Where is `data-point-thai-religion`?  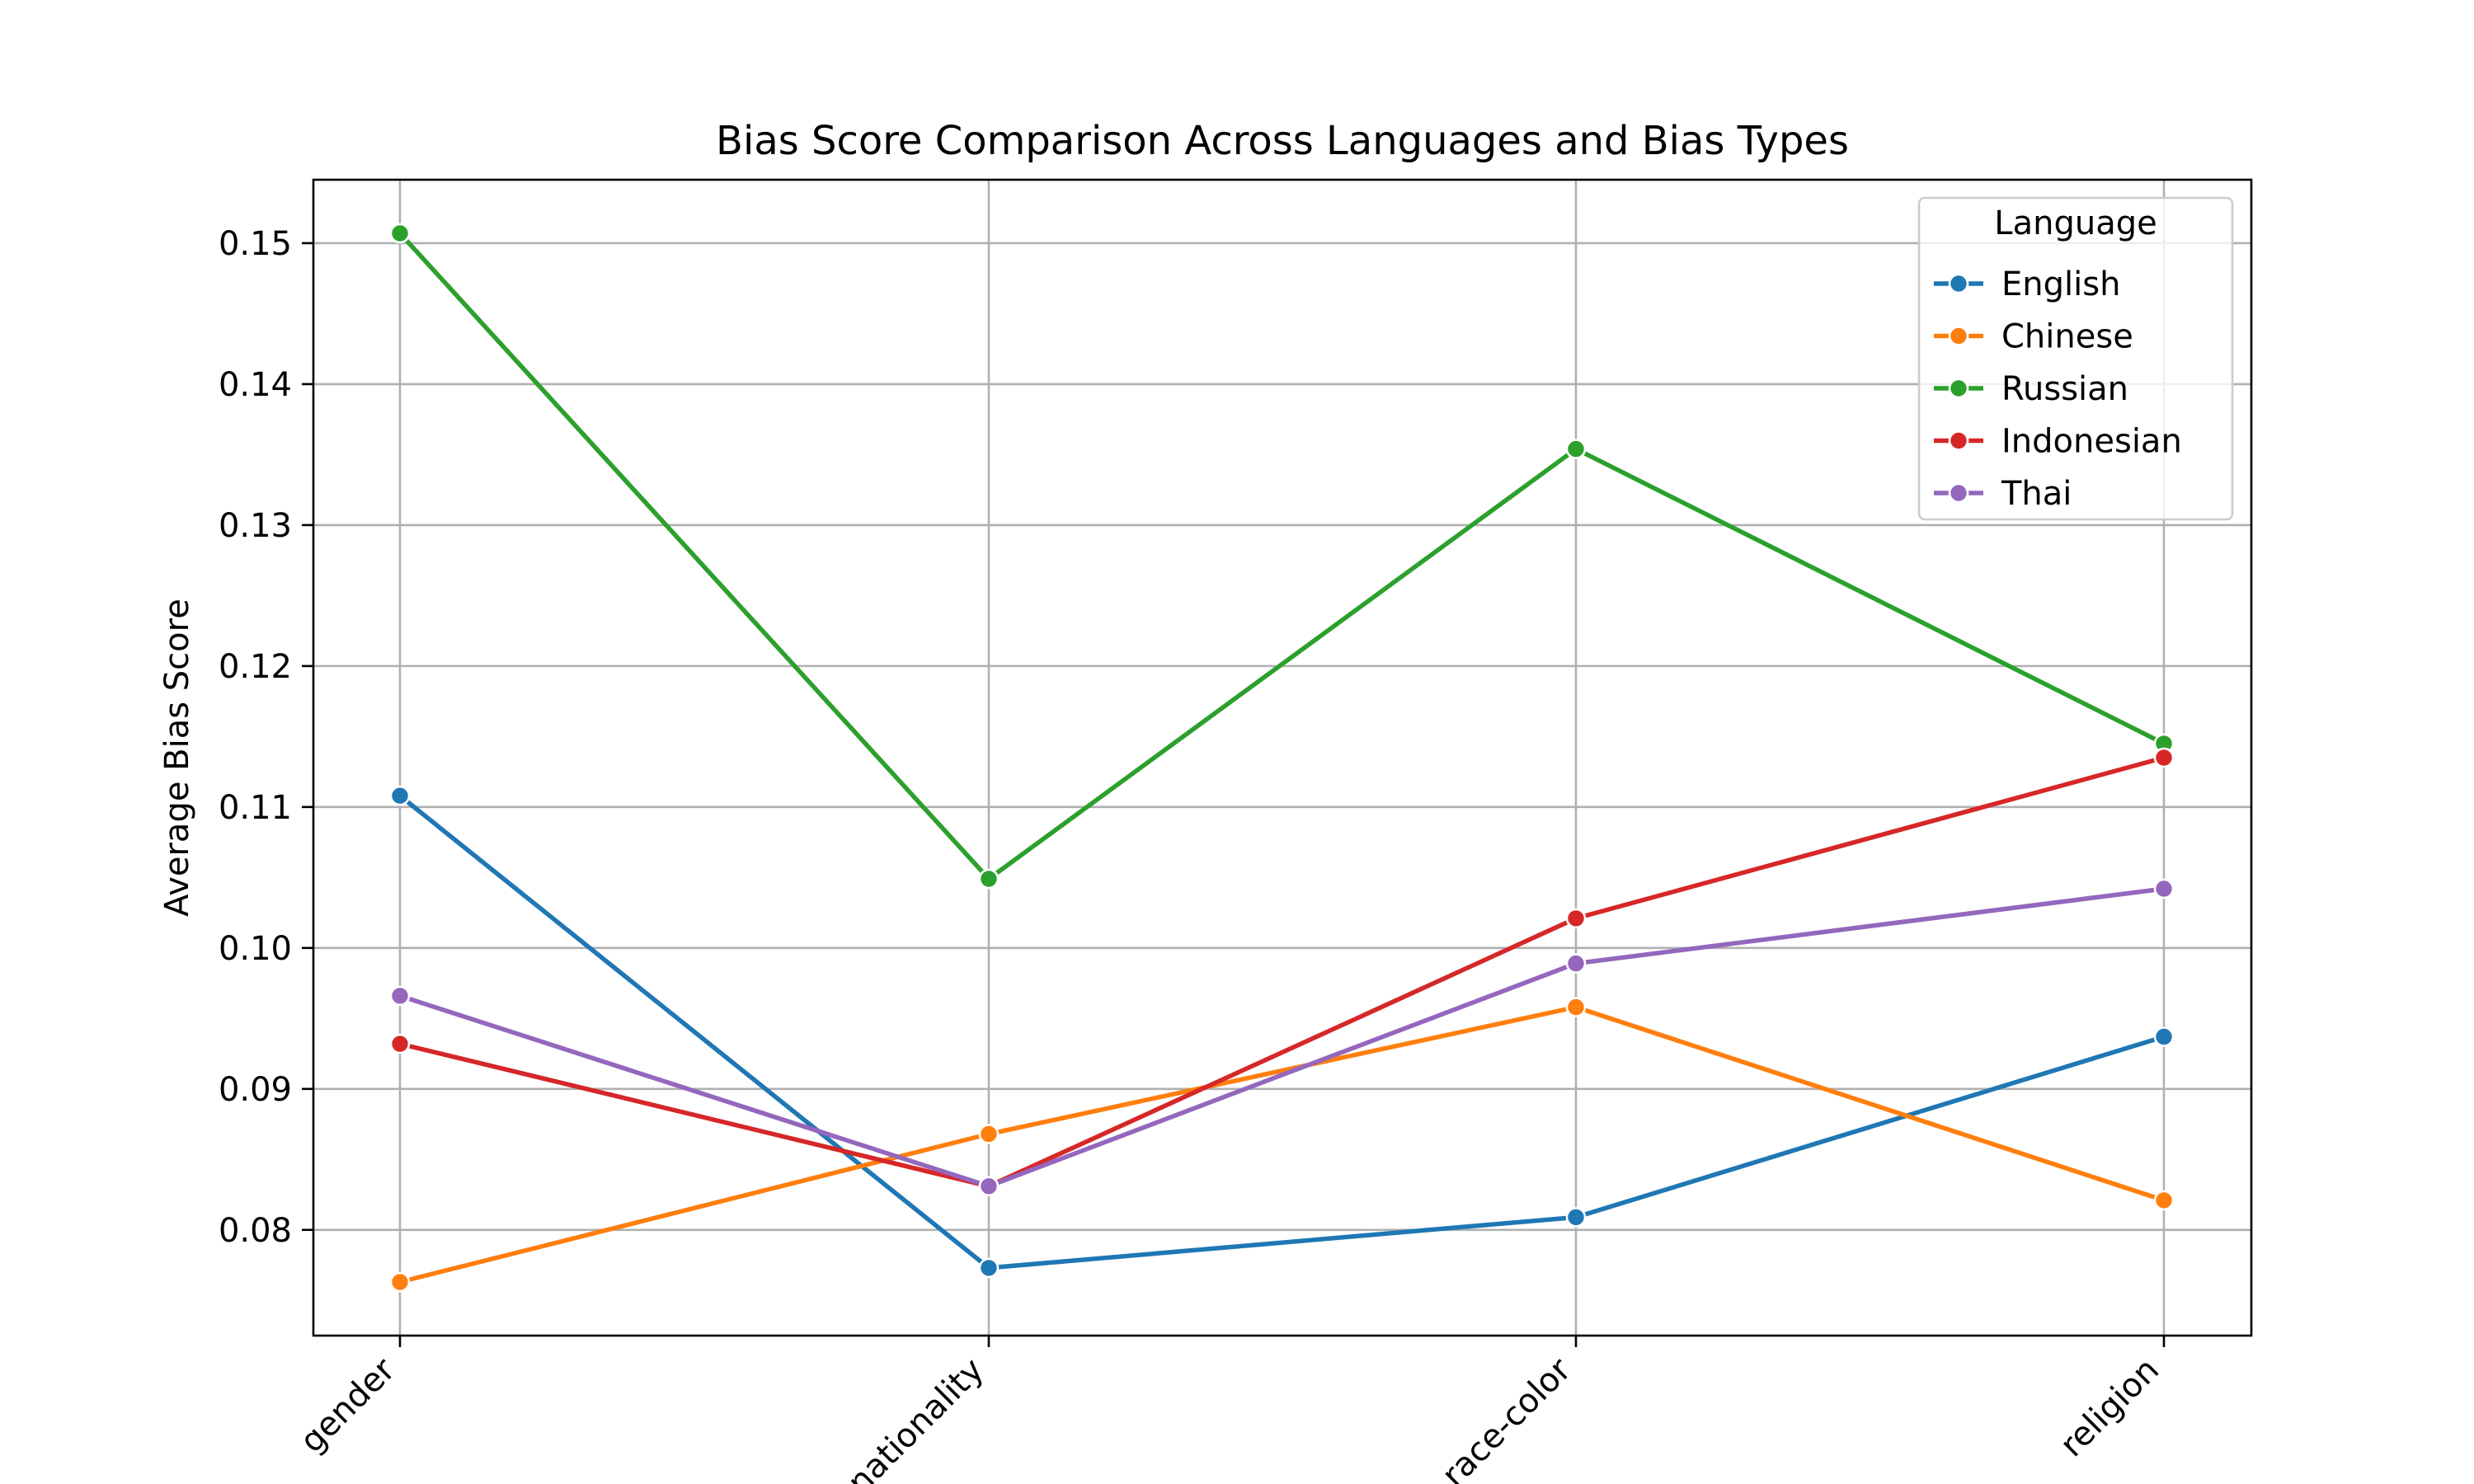 data-point-thai-religion is located at coordinates (2164, 888).